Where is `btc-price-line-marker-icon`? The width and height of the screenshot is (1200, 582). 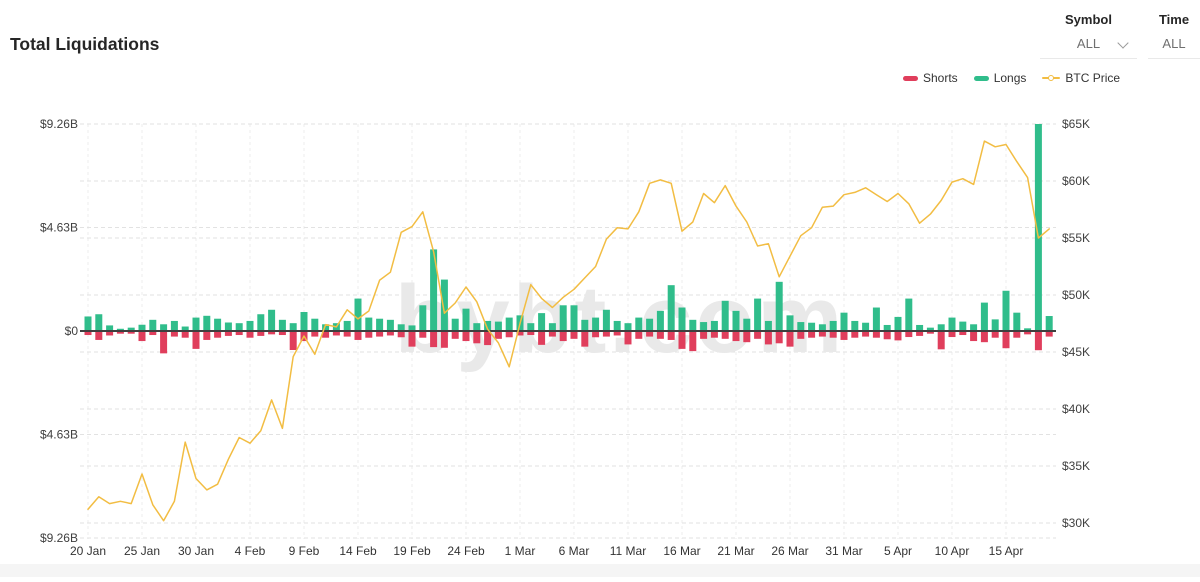 btc-price-line-marker-icon is located at coordinates (1051, 77).